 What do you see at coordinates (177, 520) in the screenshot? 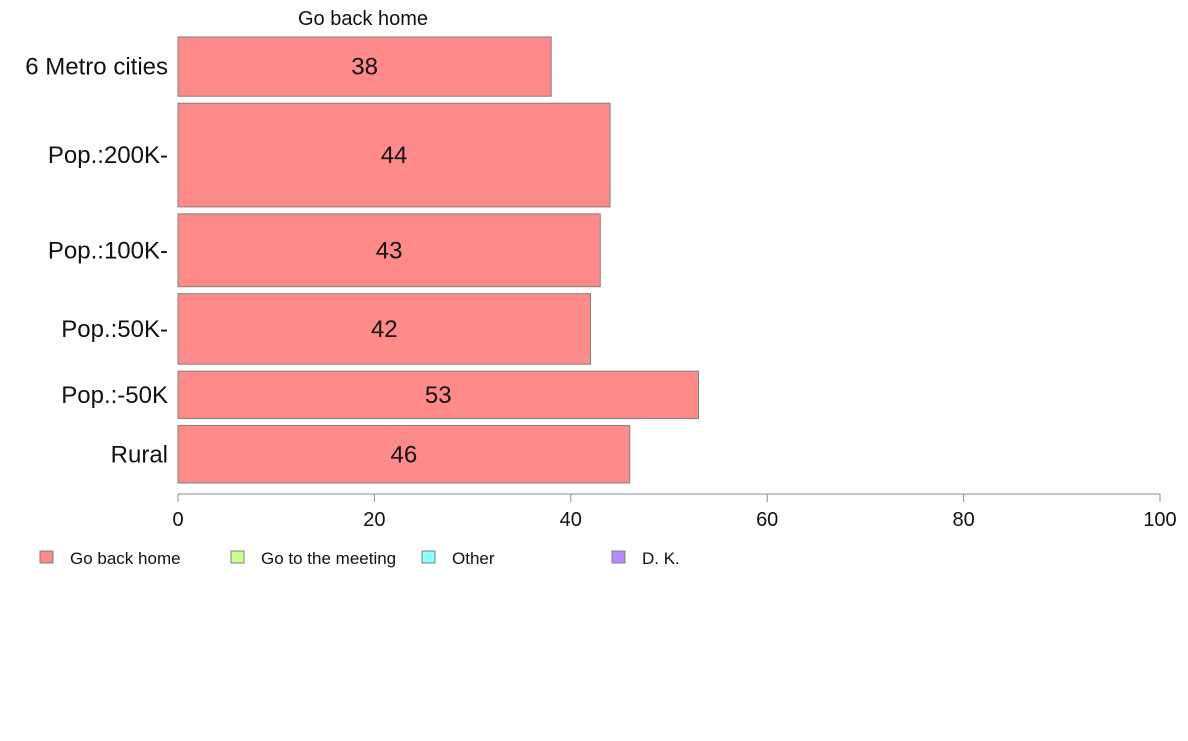
I see `x-tick-label: 0` at bounding box center [177, 520].